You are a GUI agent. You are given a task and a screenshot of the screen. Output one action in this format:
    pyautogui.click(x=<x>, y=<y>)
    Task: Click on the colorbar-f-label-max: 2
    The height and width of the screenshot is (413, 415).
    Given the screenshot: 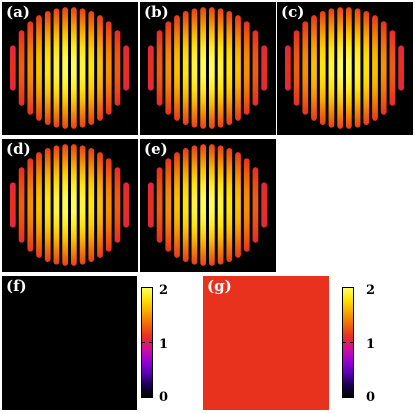 What is the action you would take?
    pyautogui.click(x=164, y=290)
    